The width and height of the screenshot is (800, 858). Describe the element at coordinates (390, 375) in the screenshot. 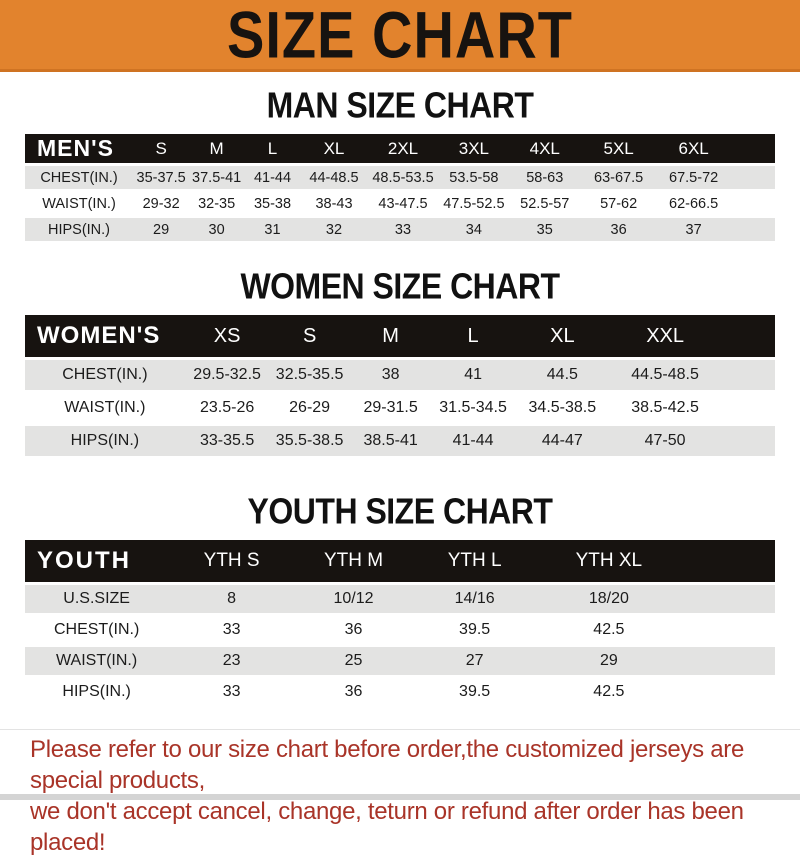

I see `size-value-cell: 38` at that location.